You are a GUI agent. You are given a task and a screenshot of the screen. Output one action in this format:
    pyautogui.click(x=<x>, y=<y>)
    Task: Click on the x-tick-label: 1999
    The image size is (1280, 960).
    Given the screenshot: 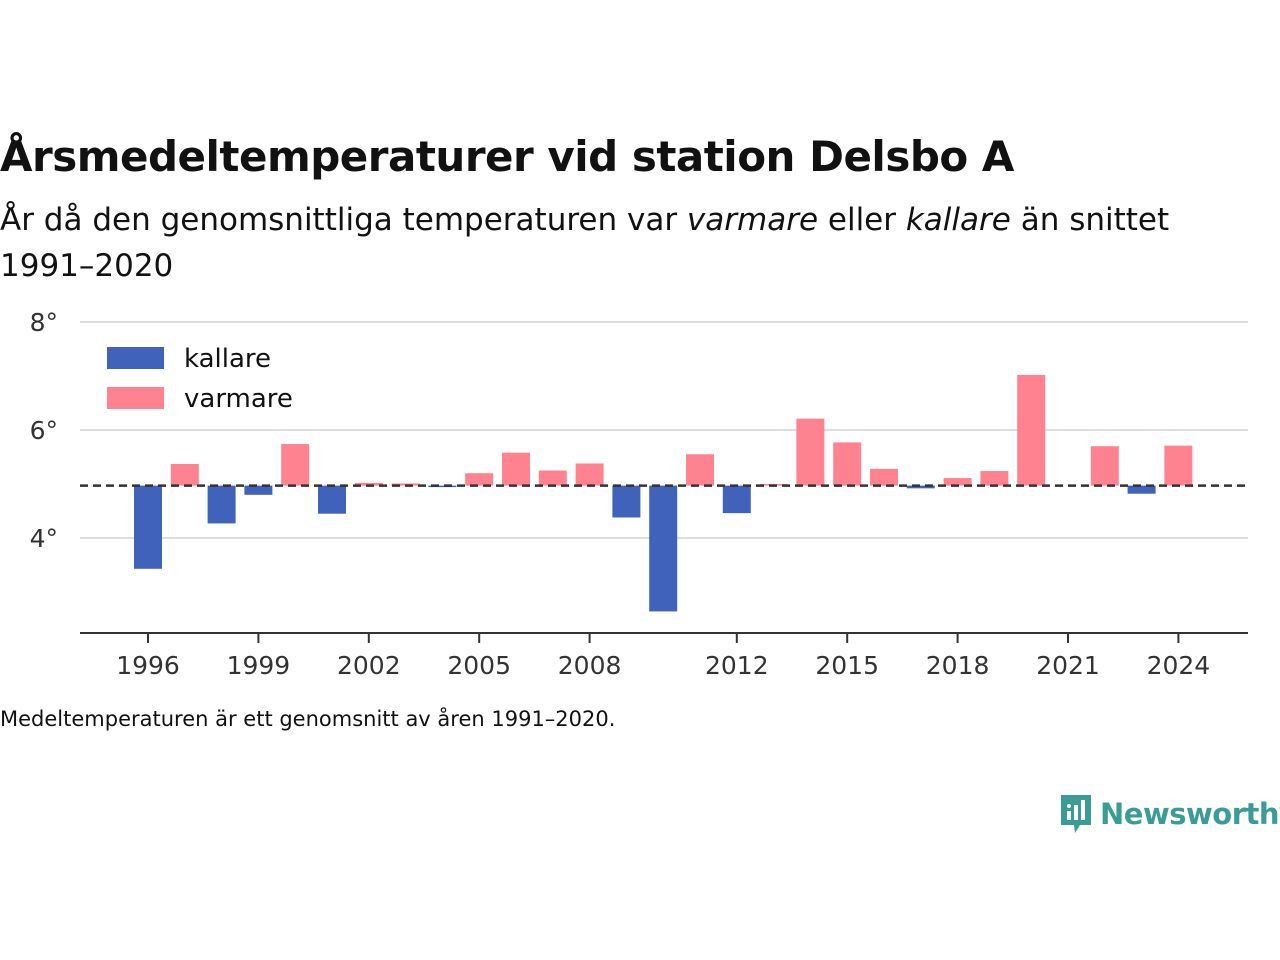 What is the action you would take?
    pyautogui.click(x=259, y=665)
    